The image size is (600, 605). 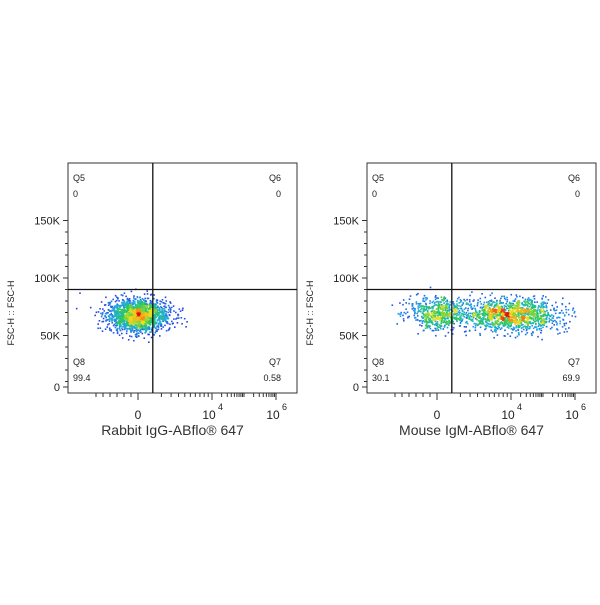 I want to click on y-tick-label: 50K, so click(x=349, y=337).